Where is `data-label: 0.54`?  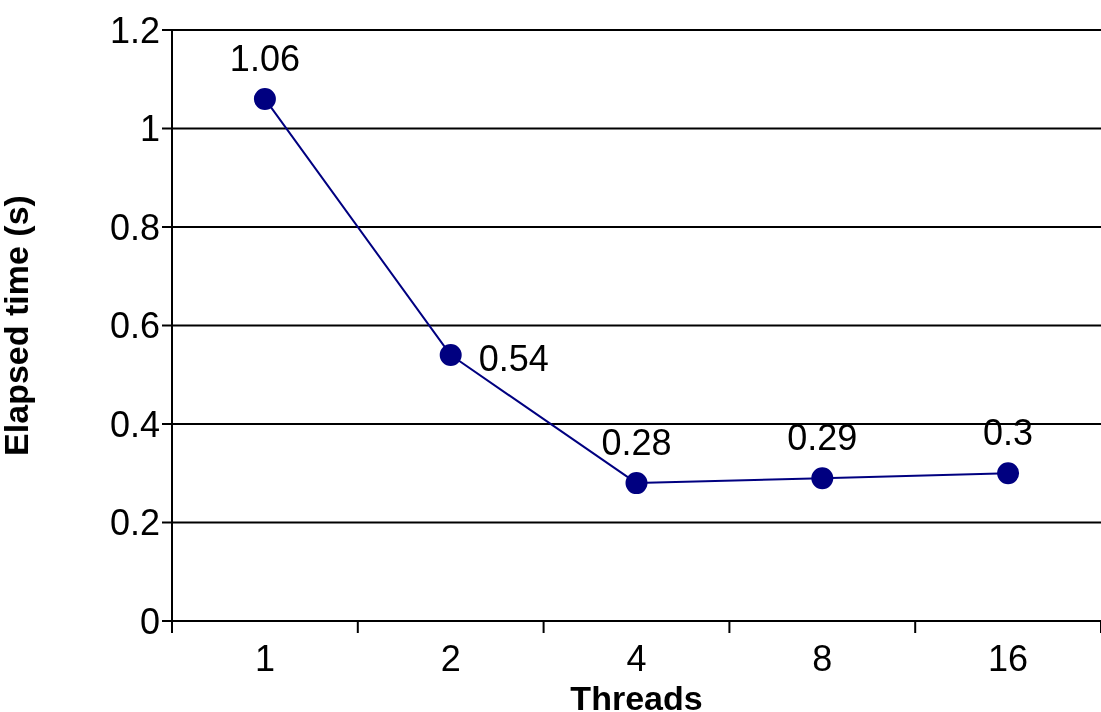 data-label: 0.54 is located at coordinates (513, 359).